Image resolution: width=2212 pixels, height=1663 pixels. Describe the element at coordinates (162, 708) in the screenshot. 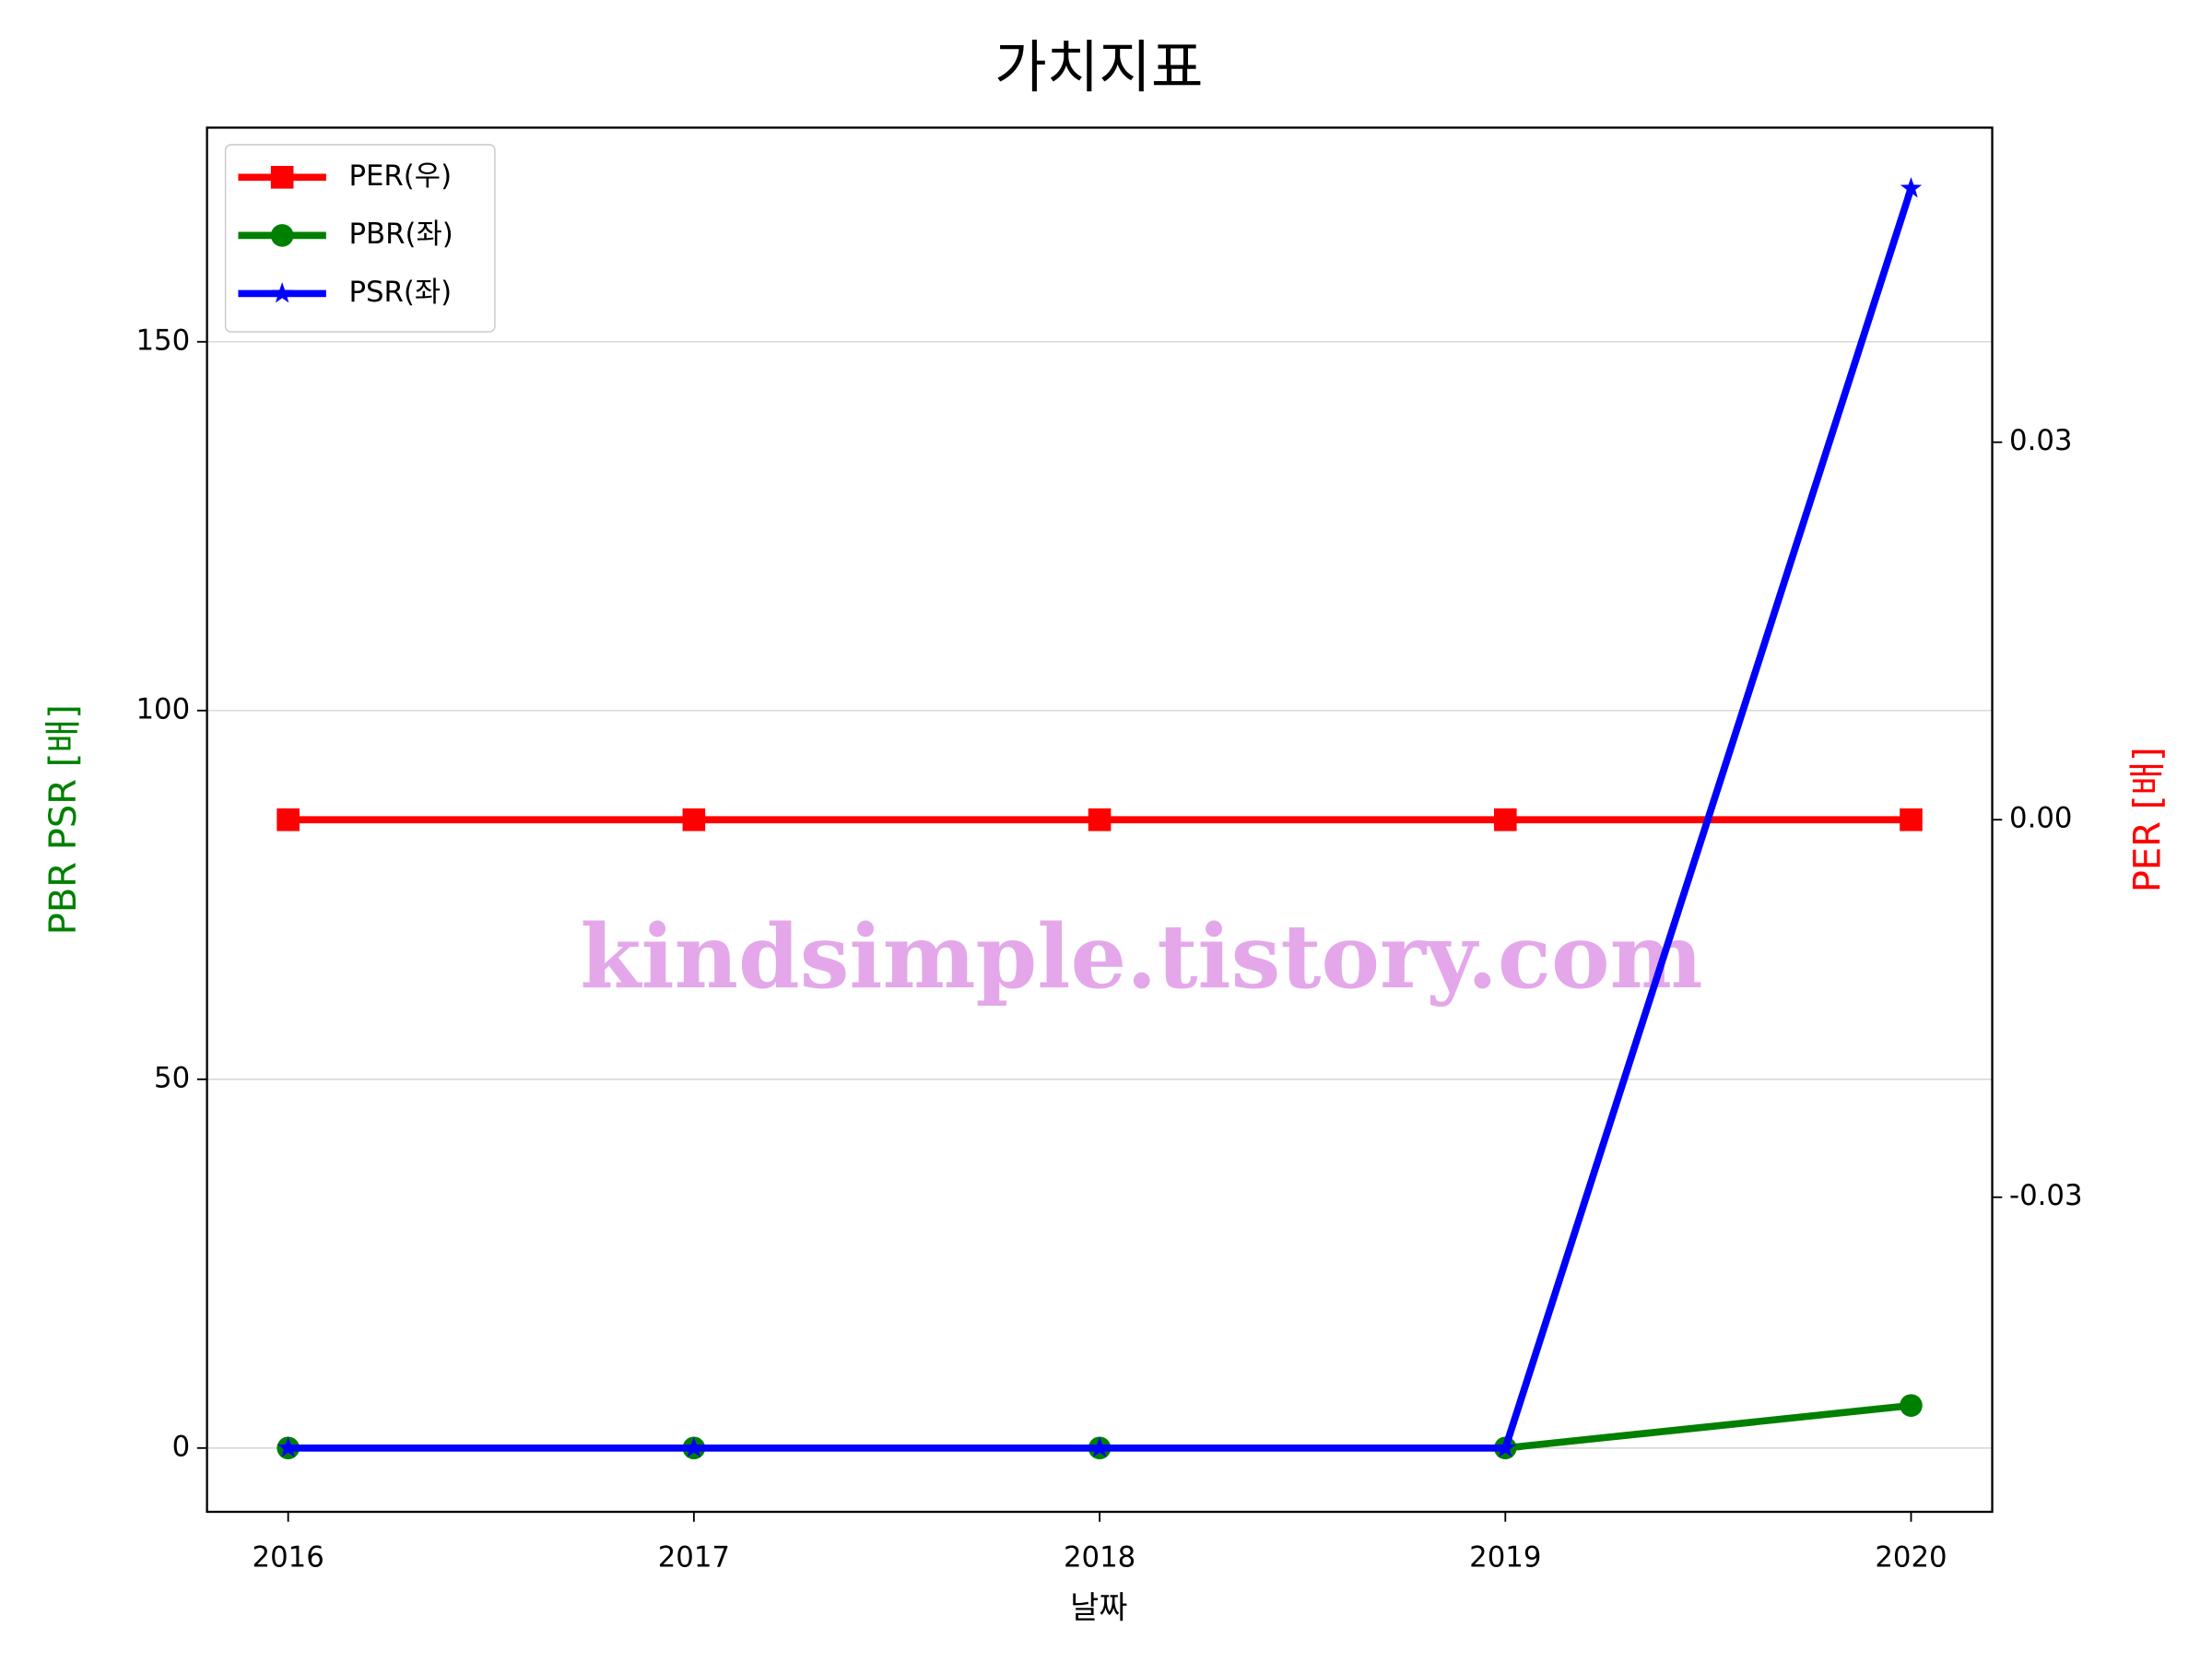

I see `y-tick-label: 100` at that location.